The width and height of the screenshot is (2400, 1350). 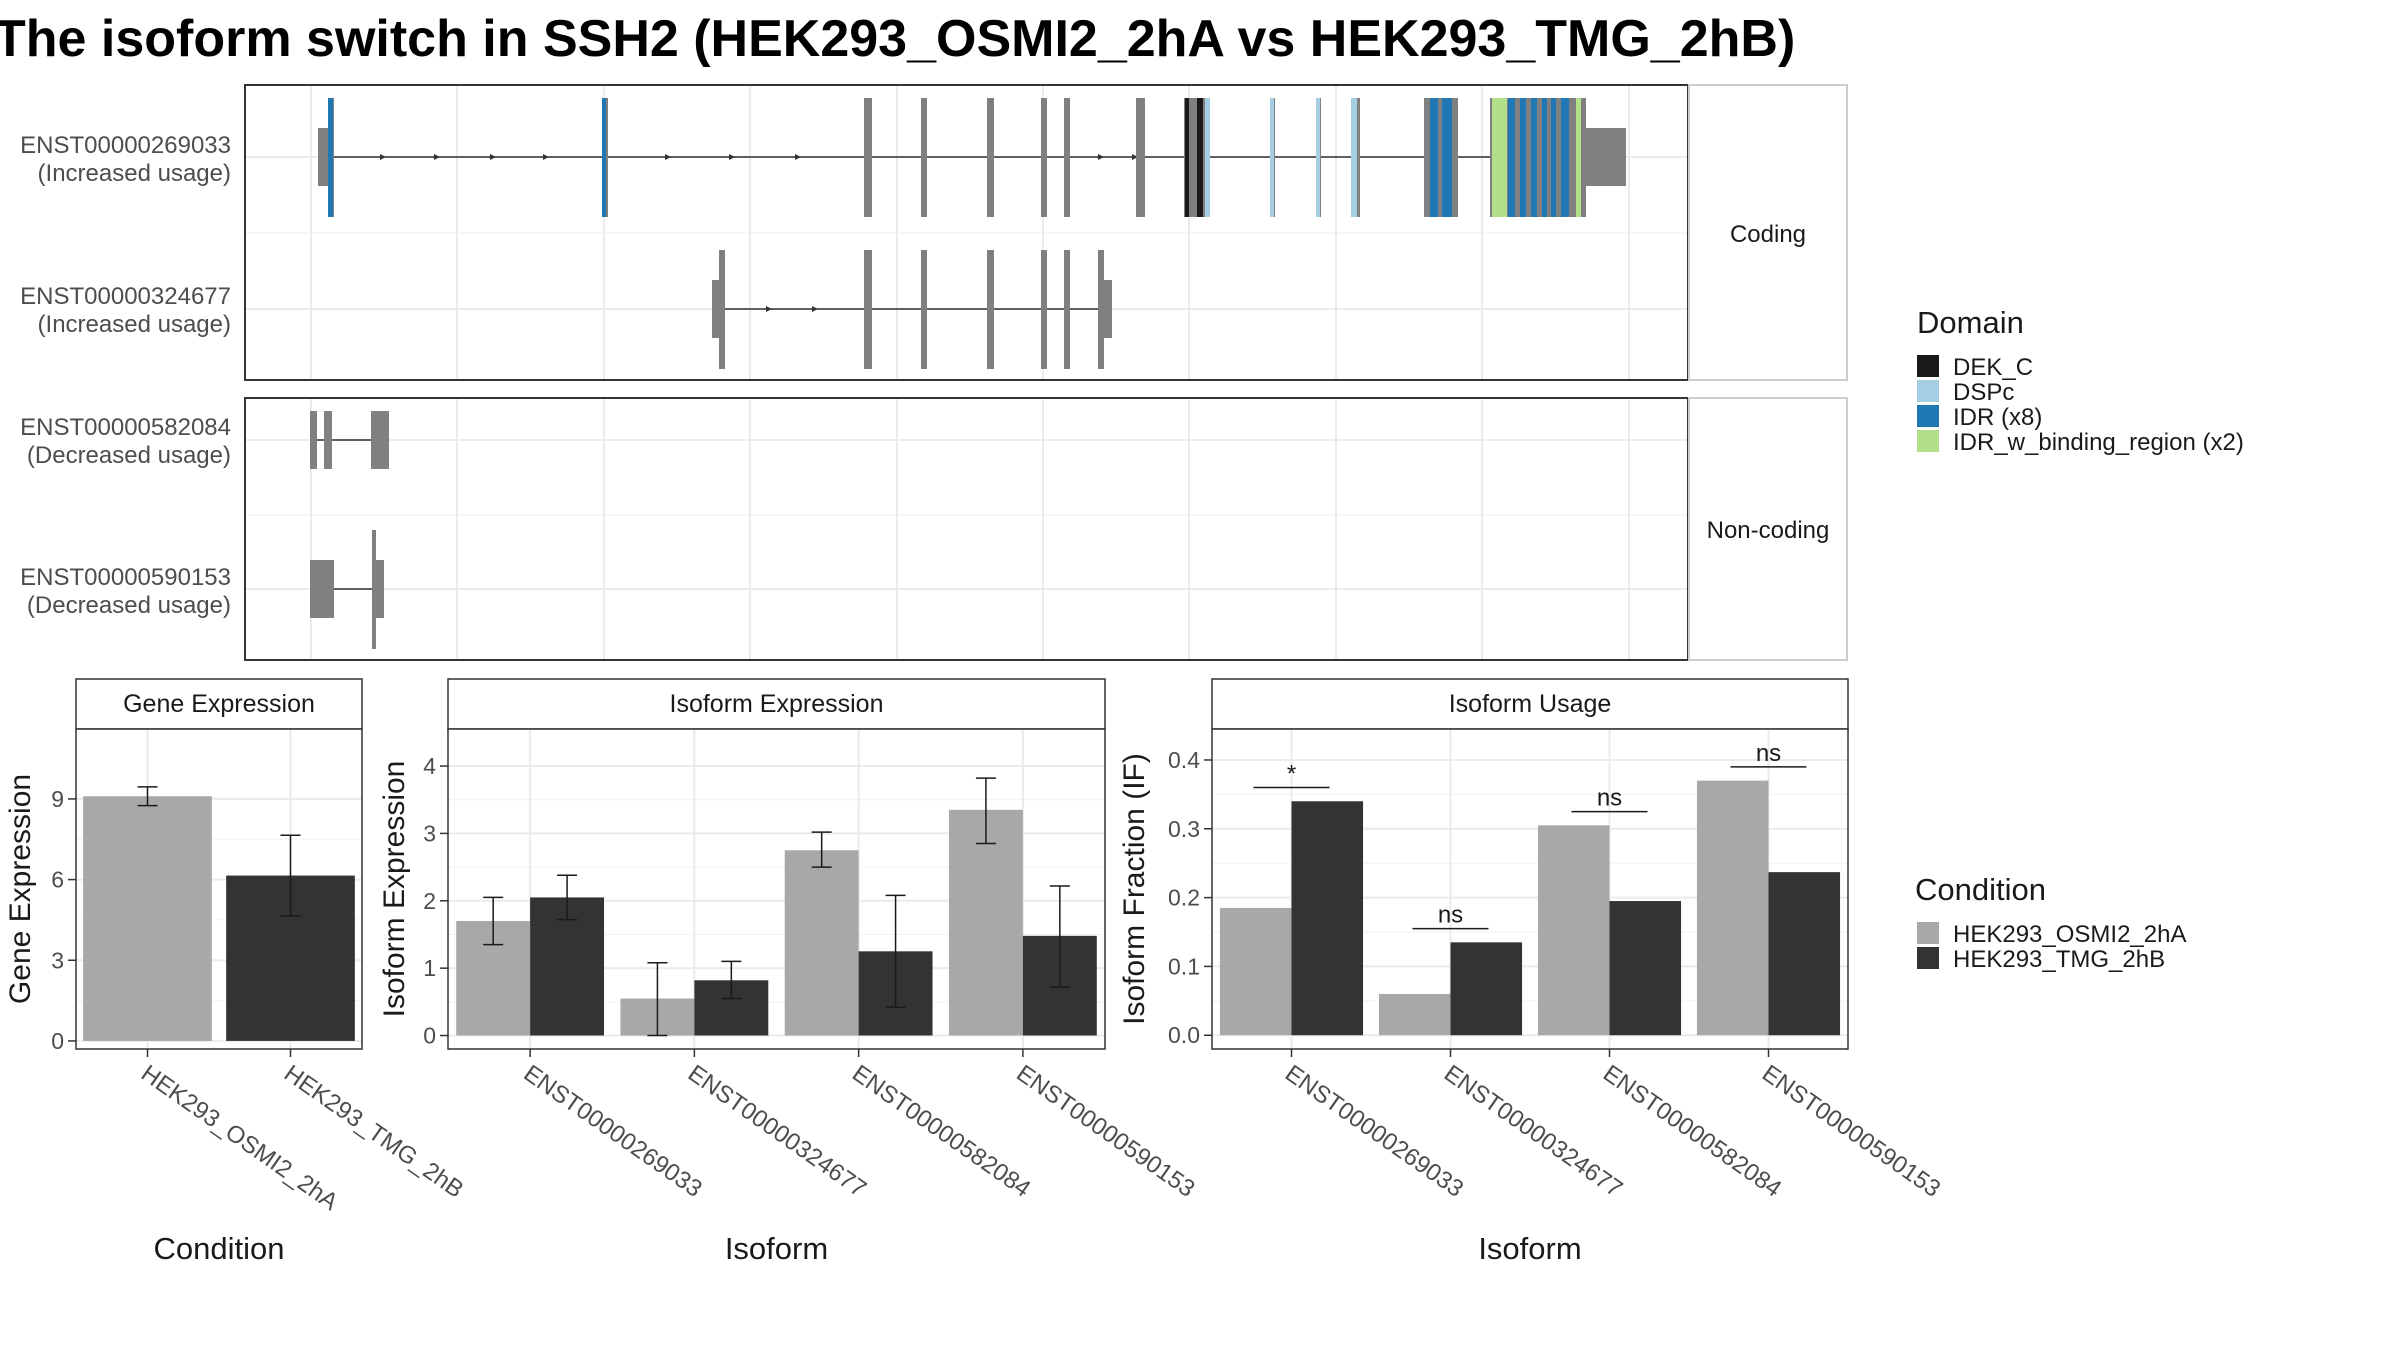 I want to click on legend-key-IDR, so click(x=1928, y=416).